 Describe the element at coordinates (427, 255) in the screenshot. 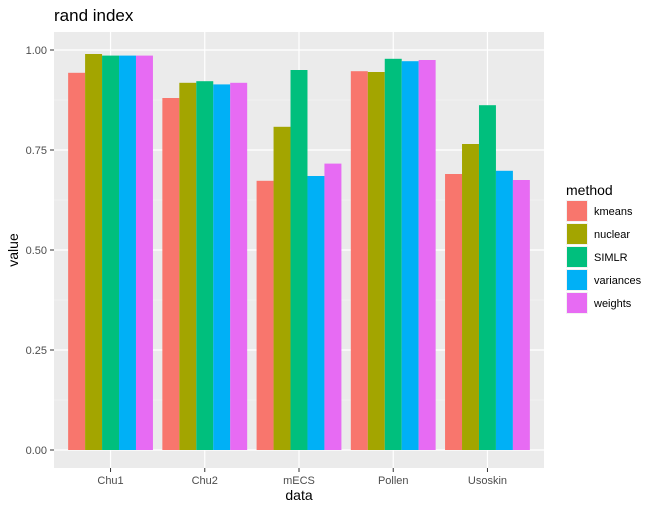

I see `bar-weights-pollen` at that location.